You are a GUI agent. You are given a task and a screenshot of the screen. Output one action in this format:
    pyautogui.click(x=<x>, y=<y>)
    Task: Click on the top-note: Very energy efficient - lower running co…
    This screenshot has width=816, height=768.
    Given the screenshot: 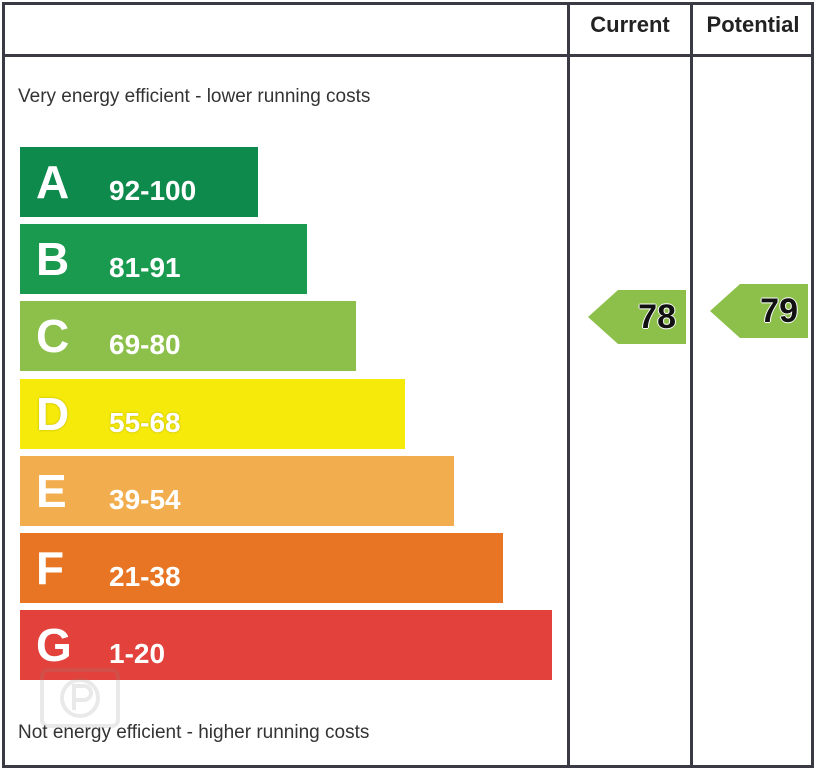 What is the action you would take?
    pyautogui.click(x=194, y=96)
    